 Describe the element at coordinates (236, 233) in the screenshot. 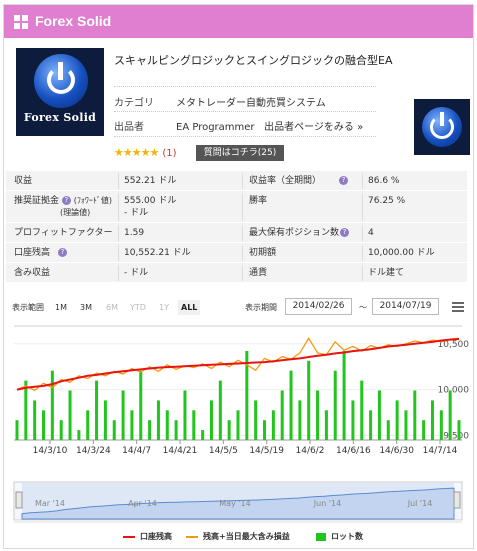

I see `stats-row: プロフィットファクター 1.59 最大保有ポジション数 ? 4` at that location.